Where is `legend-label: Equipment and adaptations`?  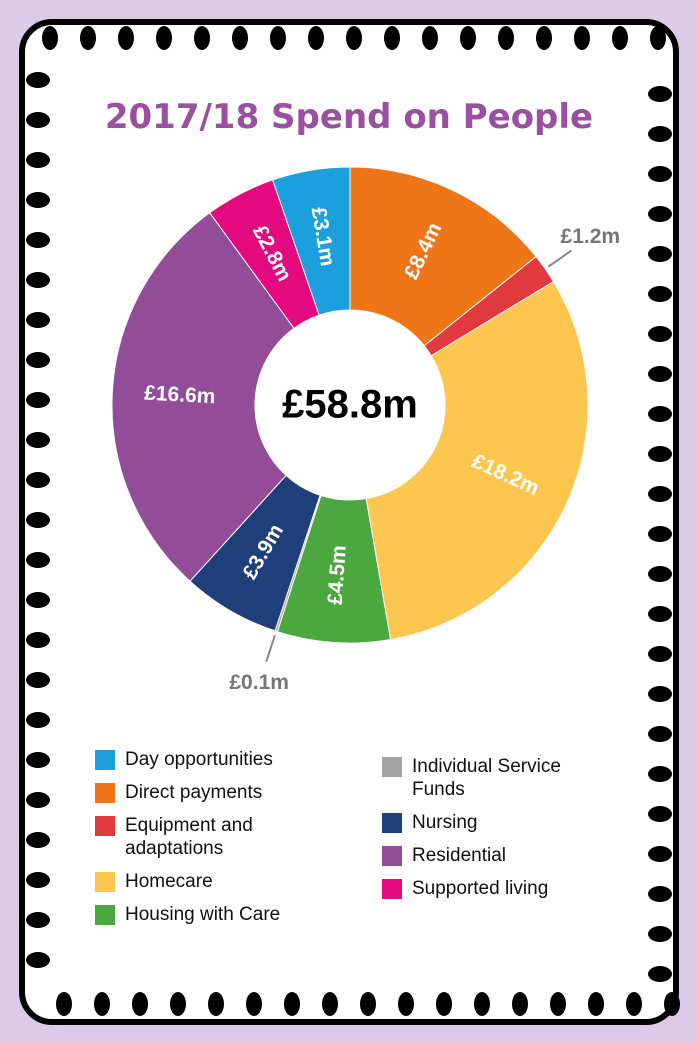
legend-label: Equipment and adaptations is located at coordinates (189, 837).